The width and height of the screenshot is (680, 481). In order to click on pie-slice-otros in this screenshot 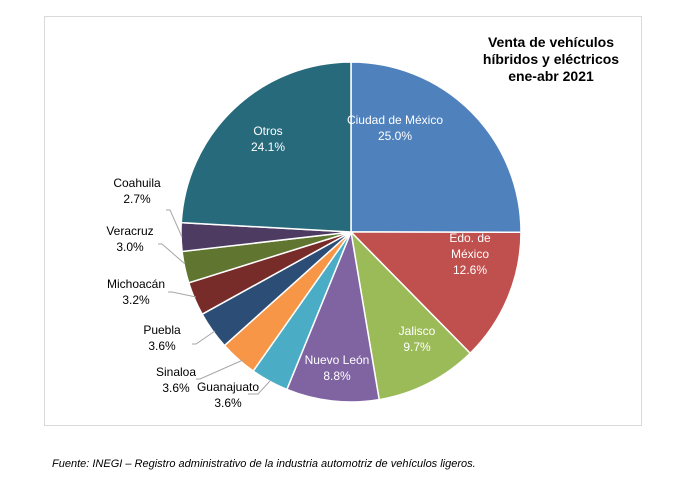, I will do `click(266, 147)`.